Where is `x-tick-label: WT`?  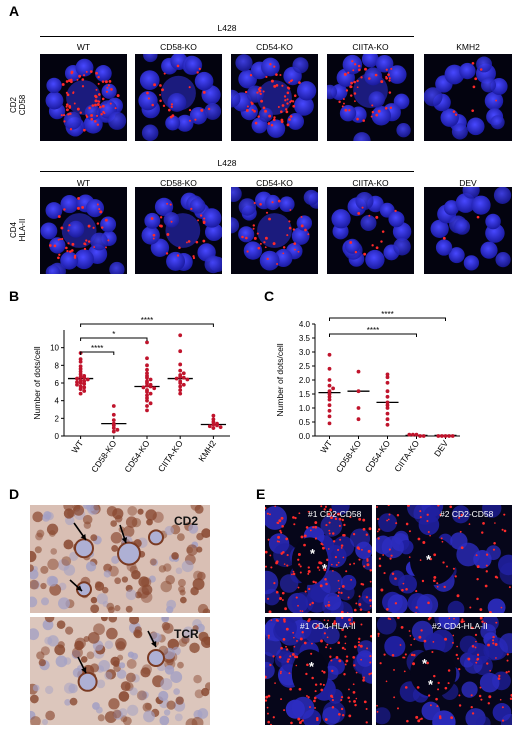 x-tick-label: WT is located at coordinates (326, 446).